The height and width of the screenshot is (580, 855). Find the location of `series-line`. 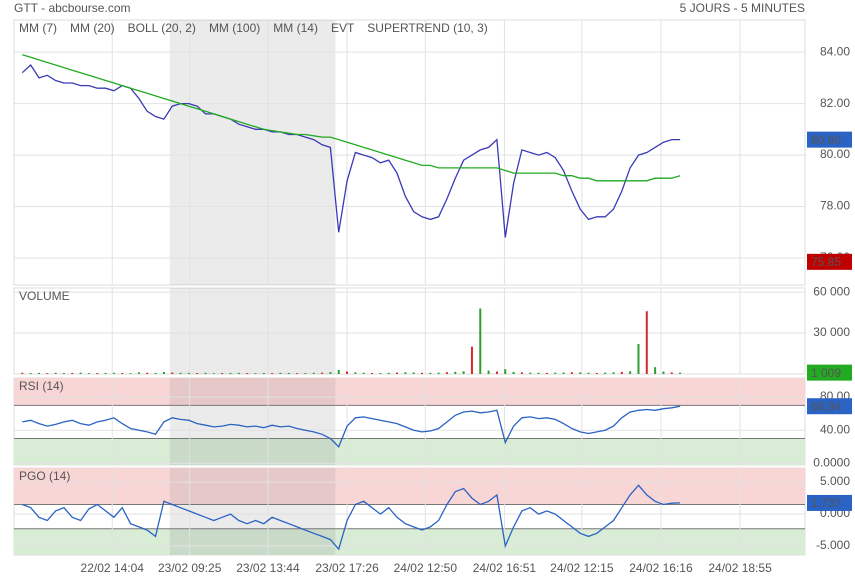

series-line is located at coordinates (351, 517).